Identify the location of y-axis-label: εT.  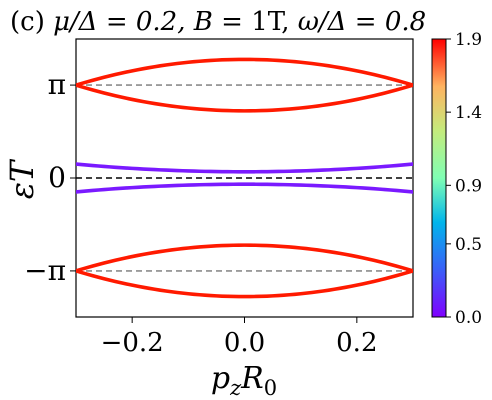
(22, 178).